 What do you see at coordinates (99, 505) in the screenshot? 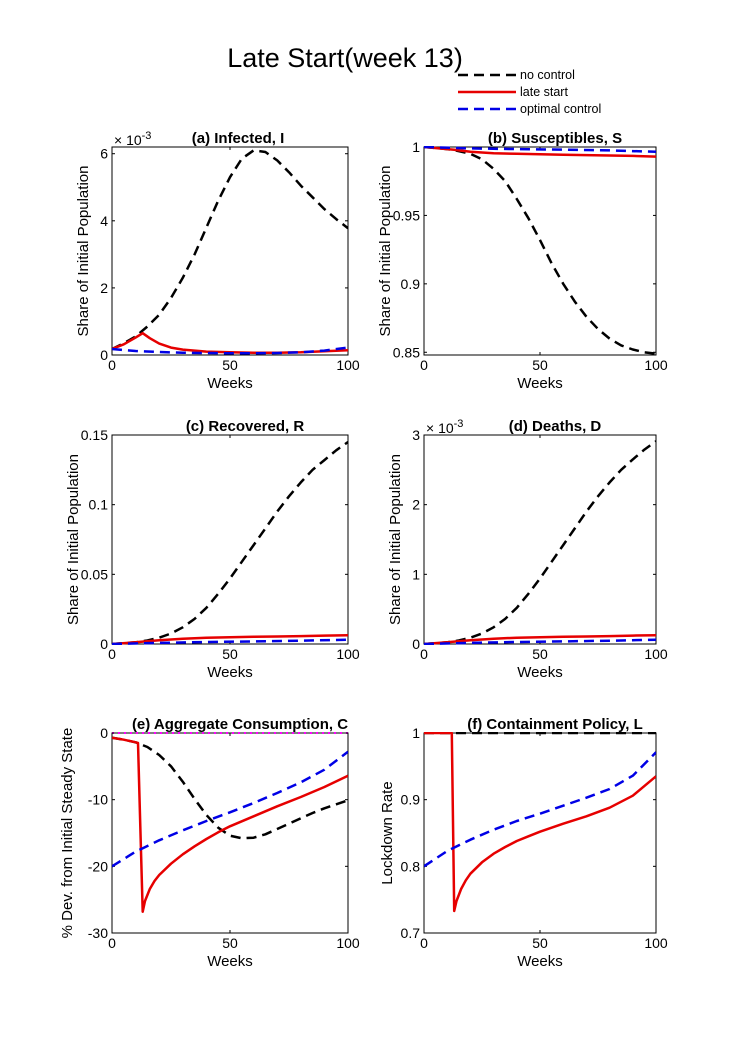
I see `y-tick-label: 0.1` at bounding box center [99, 505].